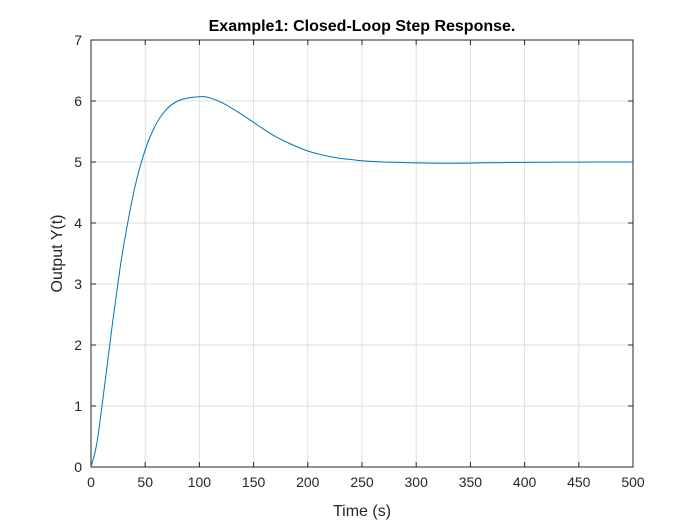  What do you see at coordinates (362, 26) in the screenshot?
I see `chart-title: Example1: Closed-Loop Step Response.` at bounding box center [362, 26].